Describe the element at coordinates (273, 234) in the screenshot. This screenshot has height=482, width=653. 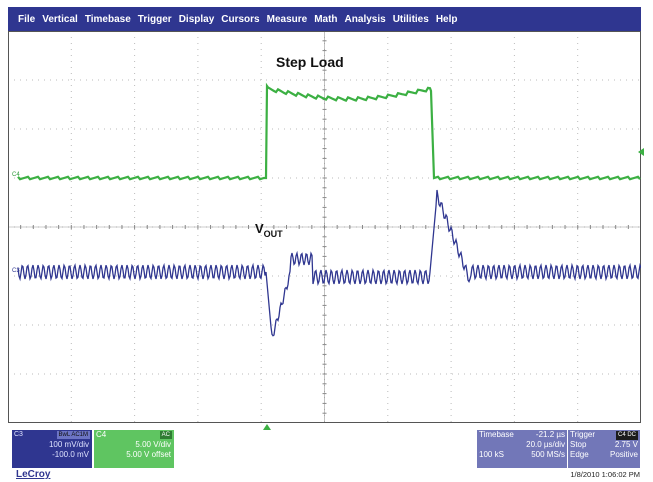
I see `vout-subscript: OUT` at that location.